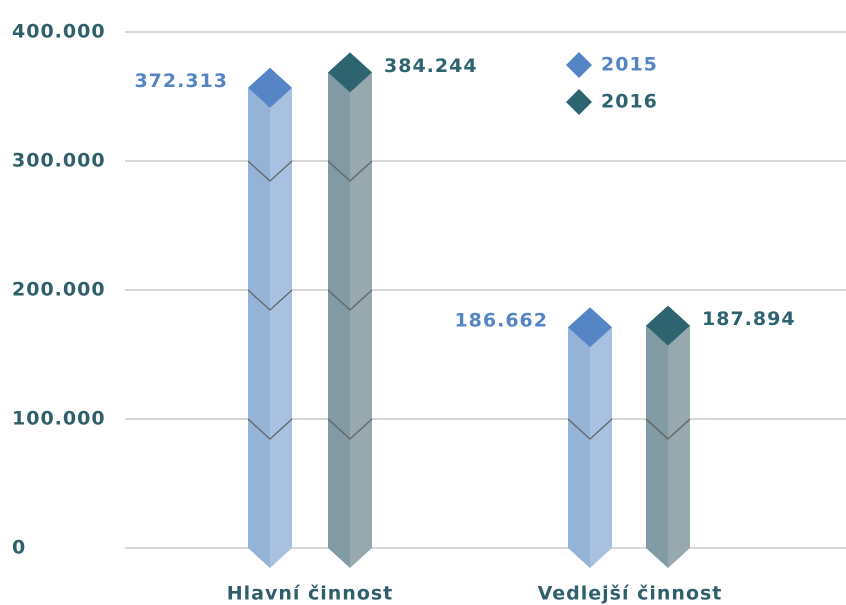 The height and width of the screenshot is (605, 846). I want to click on x-tick-label: Hlavní činnost, so click(310, 594).